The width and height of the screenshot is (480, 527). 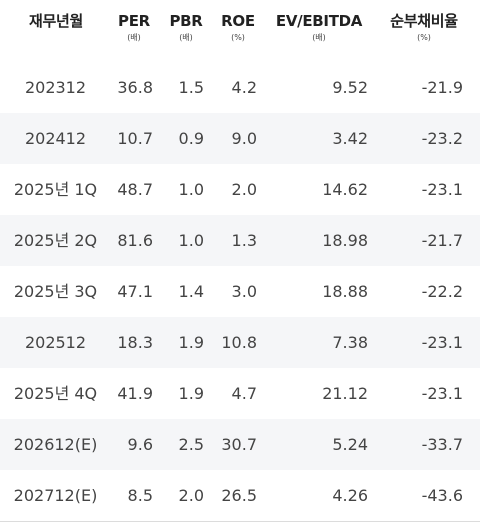 What do you see at coordinates (350, 138) in the screenshot?
I see `cell-ev-ebitda: 3.42` at bounding box center [350, 138].